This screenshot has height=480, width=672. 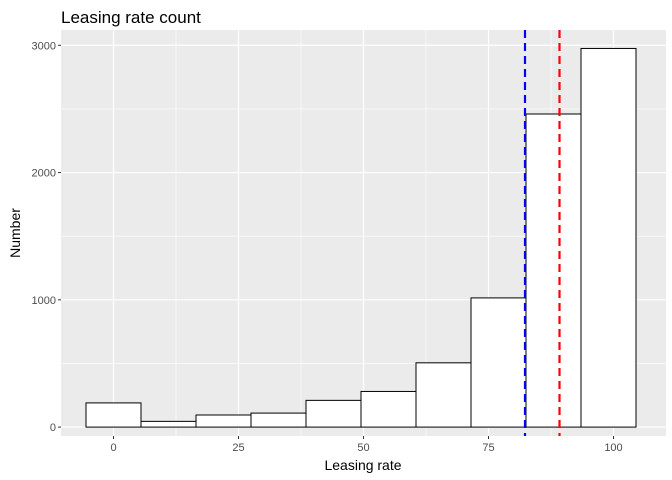 What do you see at coordinates (542, 233) in the screenshot?
I see `reference-lines` at bounding box center [542, 233].